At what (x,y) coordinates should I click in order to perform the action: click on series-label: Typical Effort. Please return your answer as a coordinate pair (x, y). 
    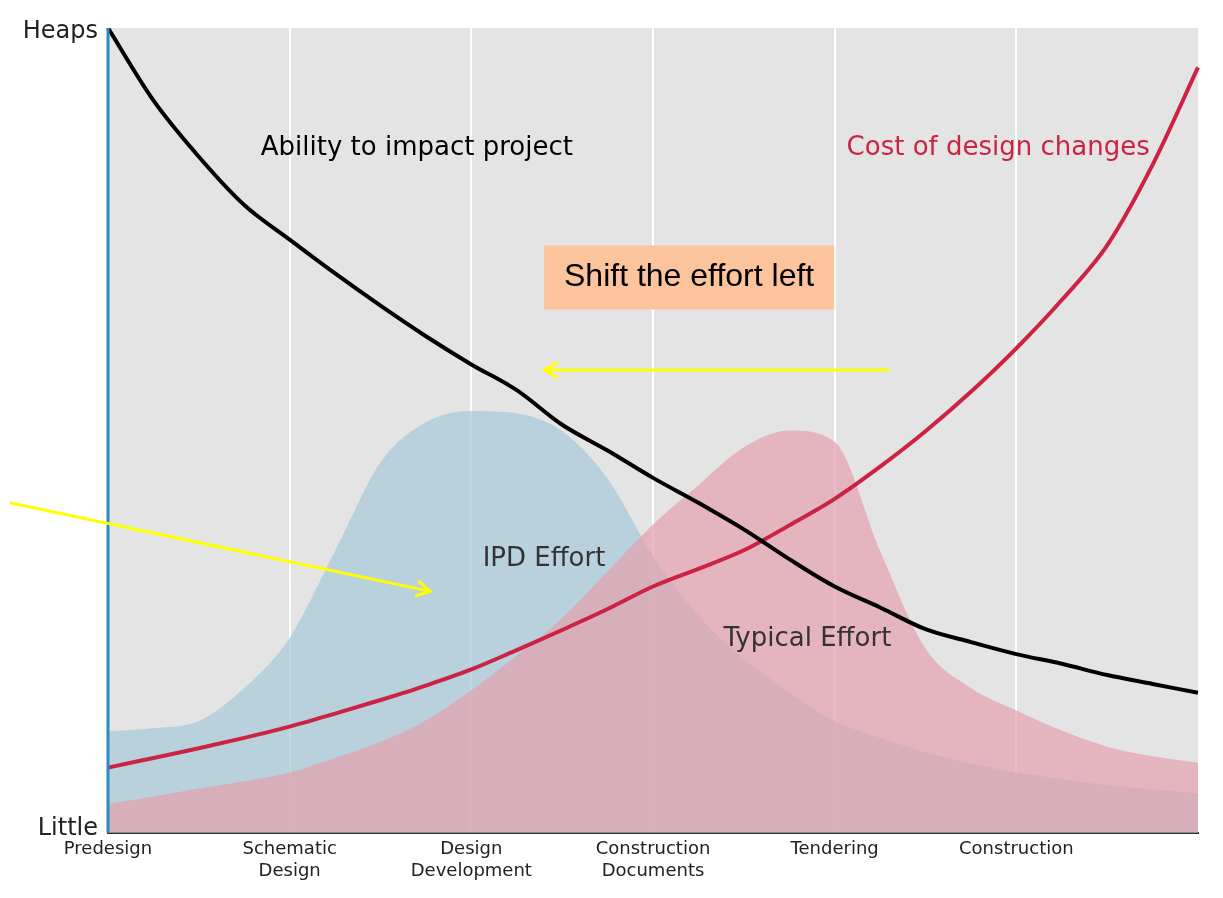
    Looking at the image, I should click on (807, 637).